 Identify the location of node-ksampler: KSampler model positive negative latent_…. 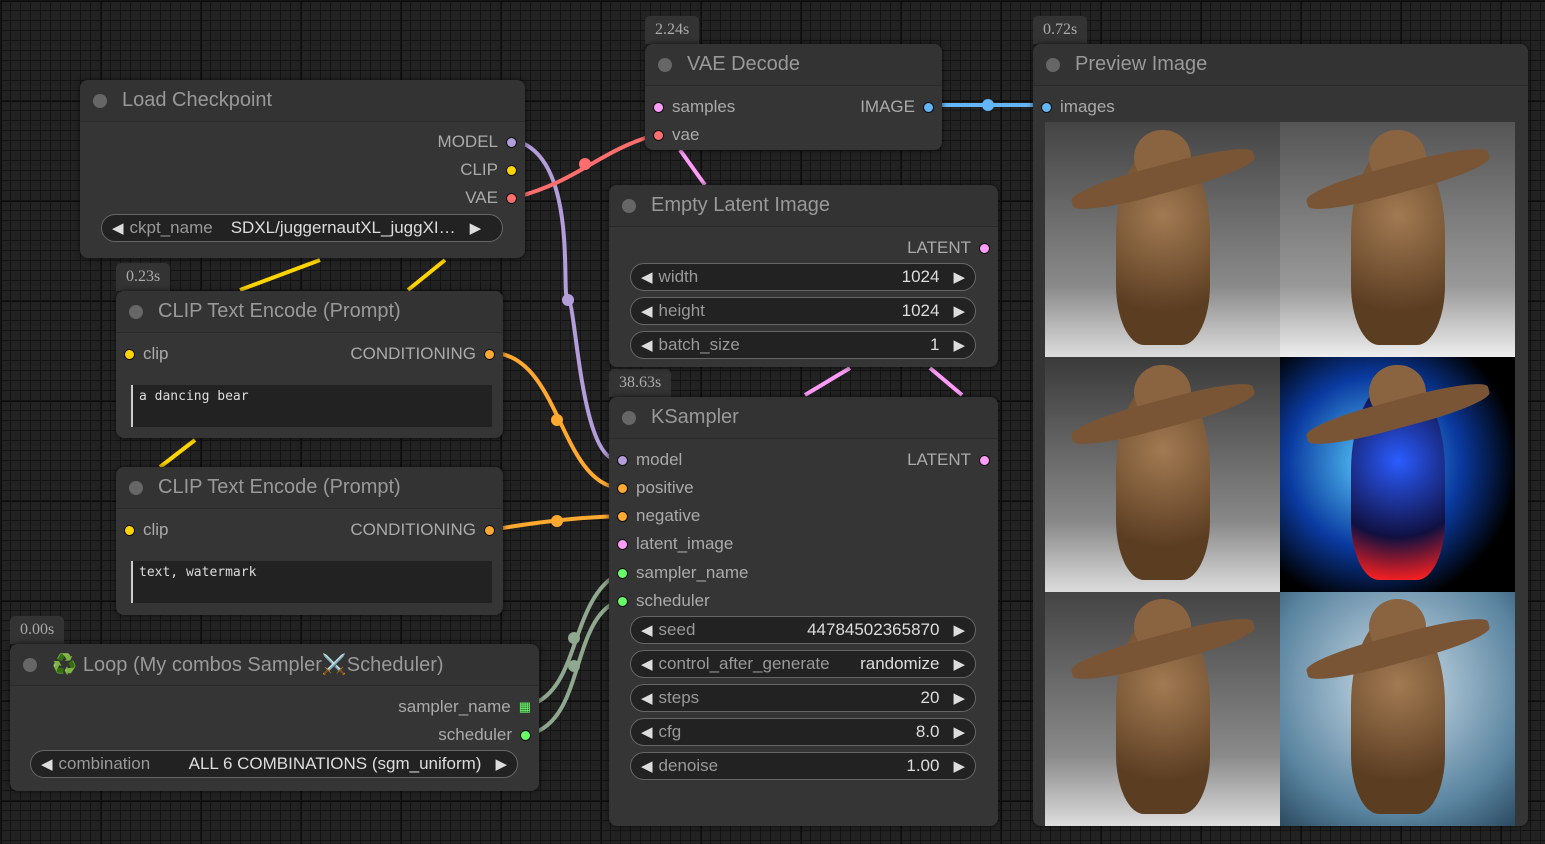
(803, 611).